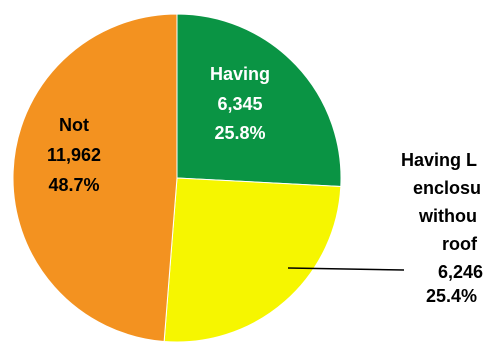 The height and width of the screenshot is (343, 495). I want to click on leader-line-yellow, so click(346, 269).